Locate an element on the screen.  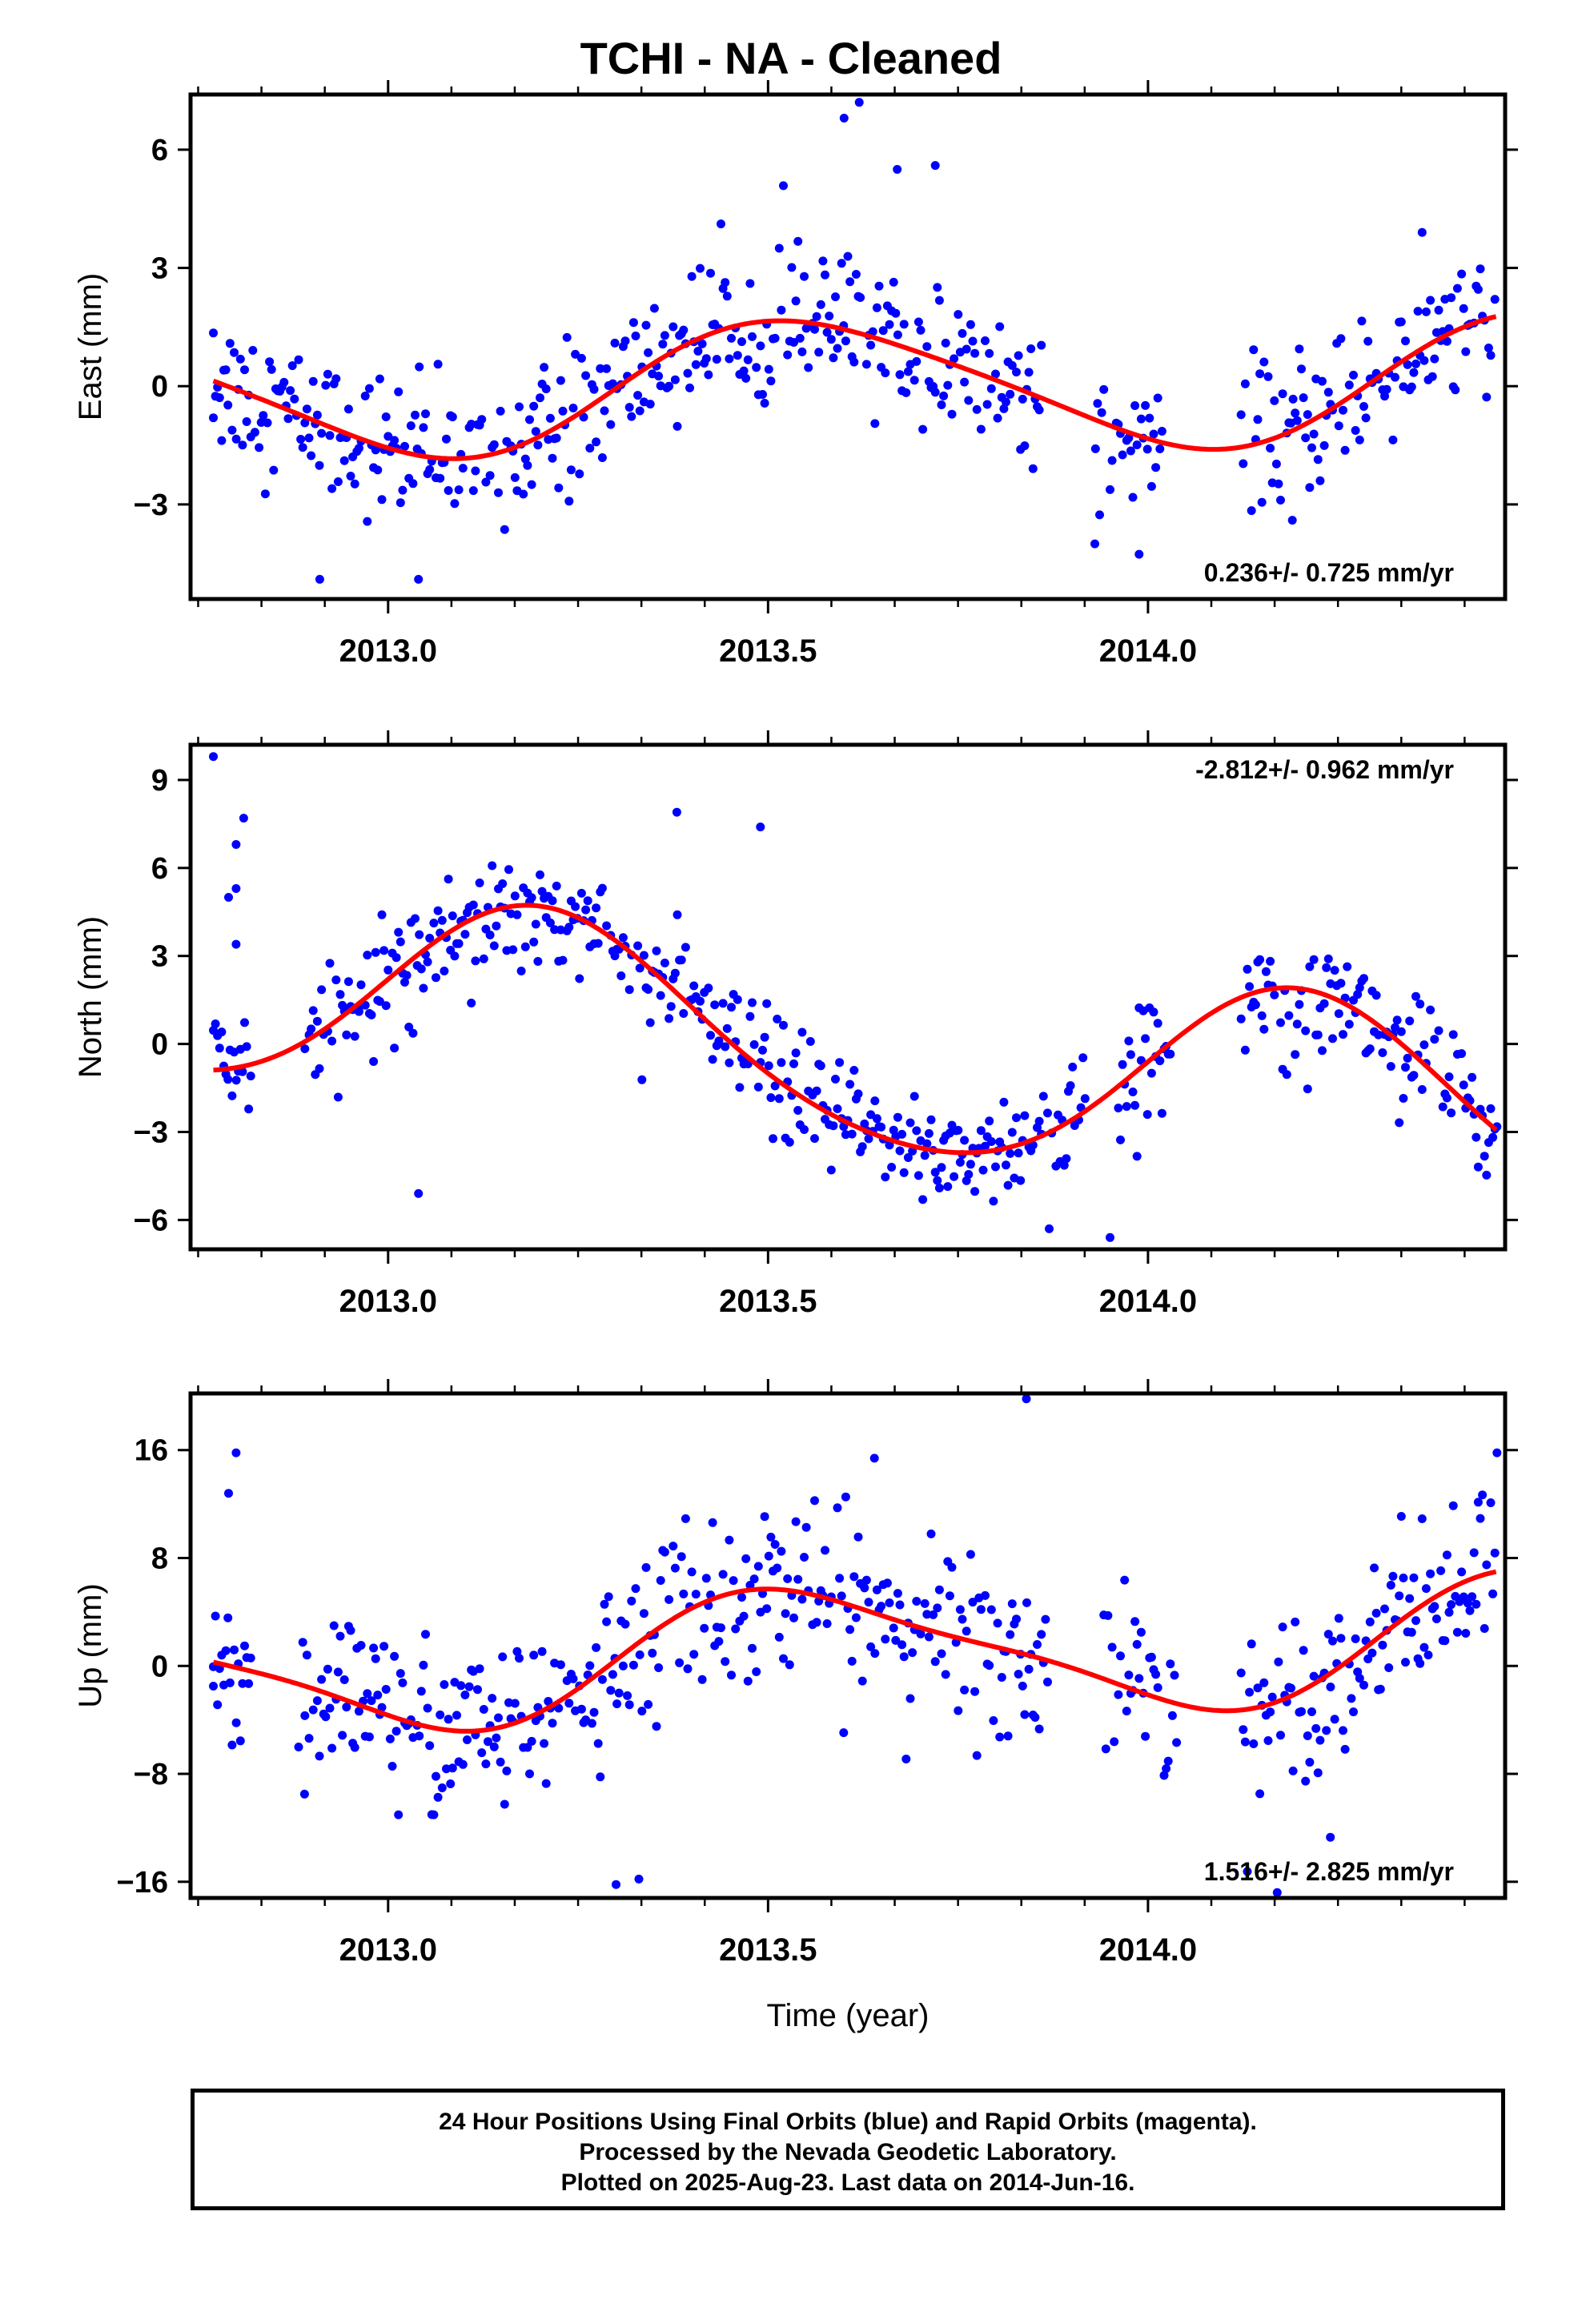
x-tick-label: 2013.0 is located at coordinates (388, 1301).